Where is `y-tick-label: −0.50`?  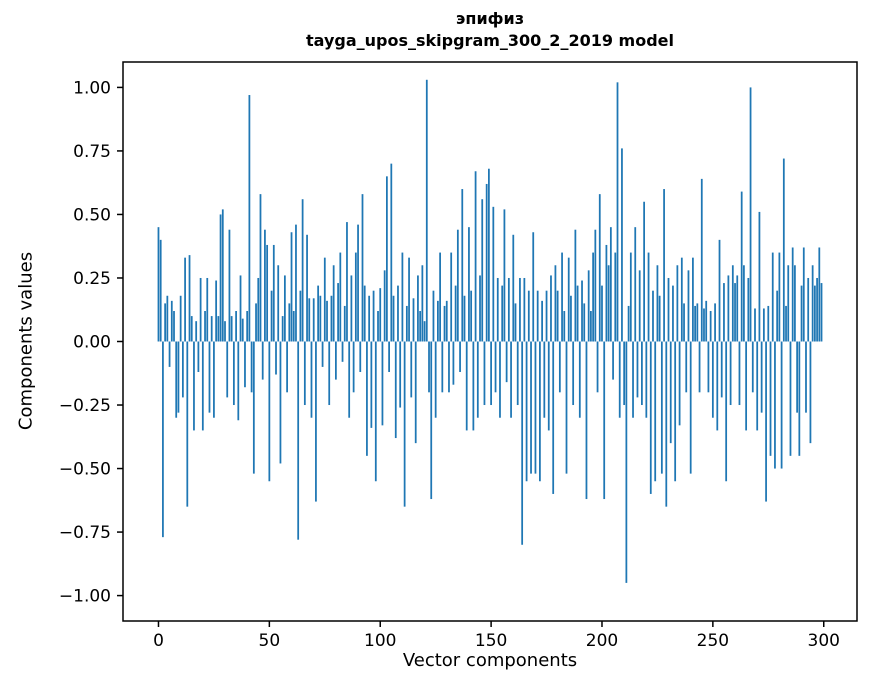
y-tick-label: −0.50 is located at coordinates (85, 470).